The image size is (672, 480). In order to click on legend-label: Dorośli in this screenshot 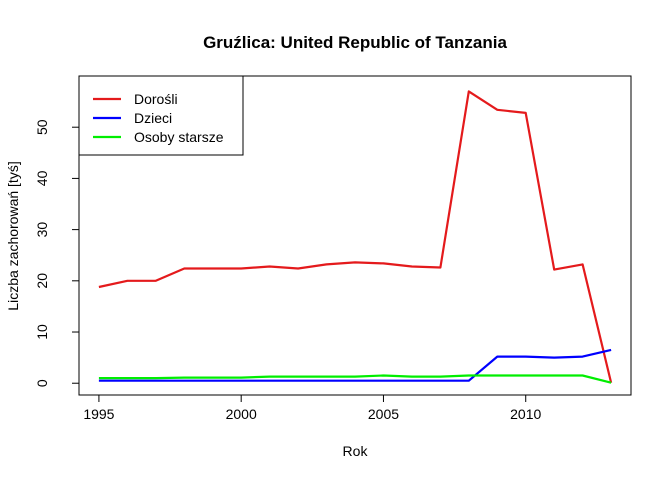, I will do `click(156, 99)`.